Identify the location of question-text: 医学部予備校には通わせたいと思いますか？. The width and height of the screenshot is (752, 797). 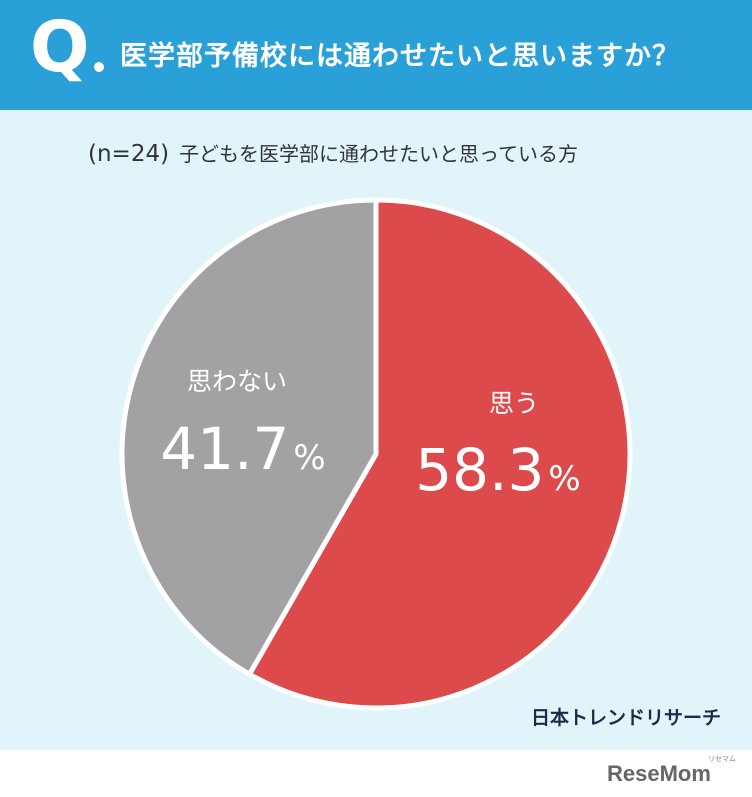
(400, 56).